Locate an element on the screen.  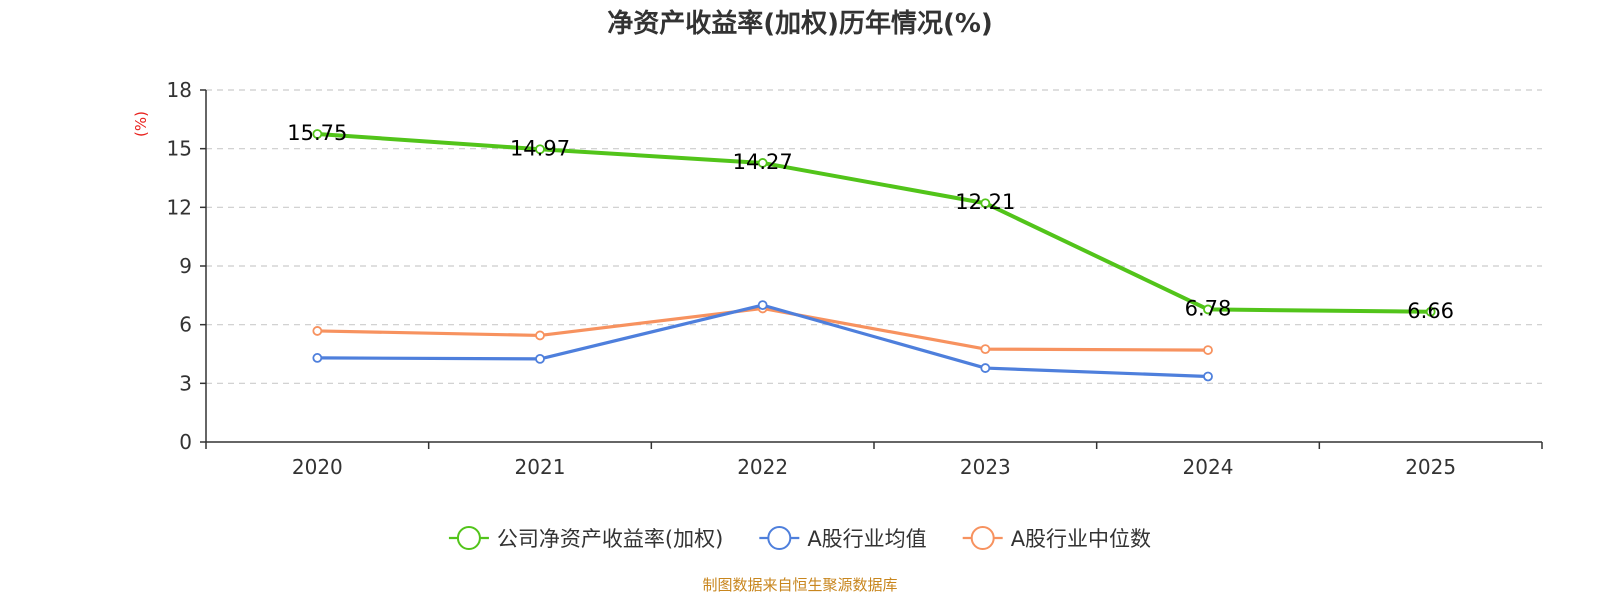
data-label-2024: 6.78 is located at coordinates (1208, 308).